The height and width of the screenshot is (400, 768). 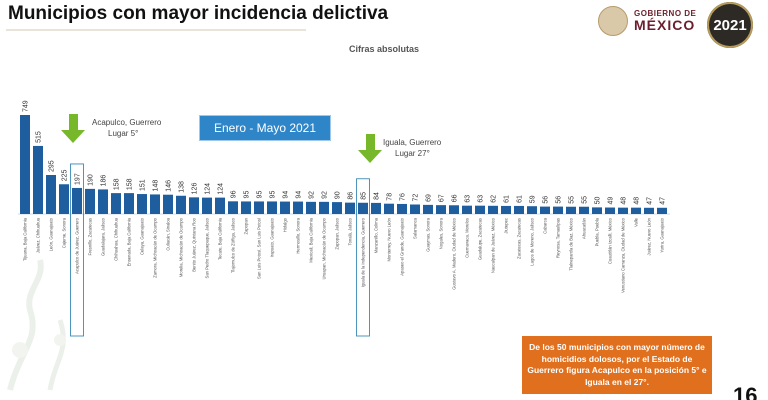 I want to click on bar-value-label: 90, so click(x=338, y=195).